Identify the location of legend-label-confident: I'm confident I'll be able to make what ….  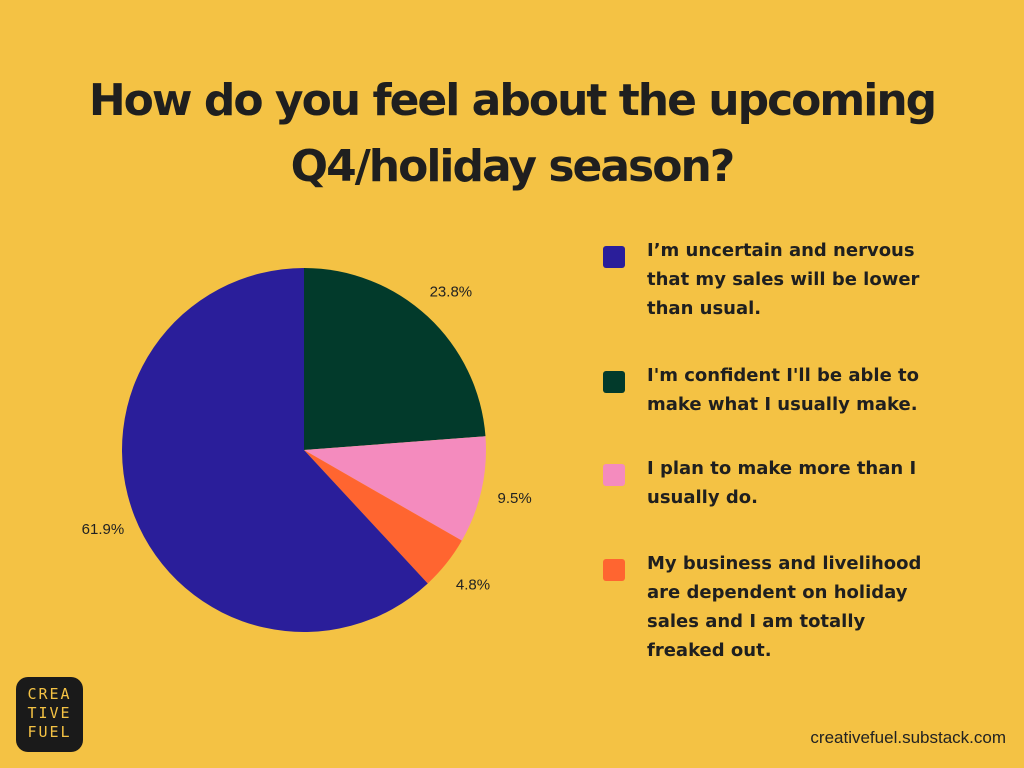
(783, 390).